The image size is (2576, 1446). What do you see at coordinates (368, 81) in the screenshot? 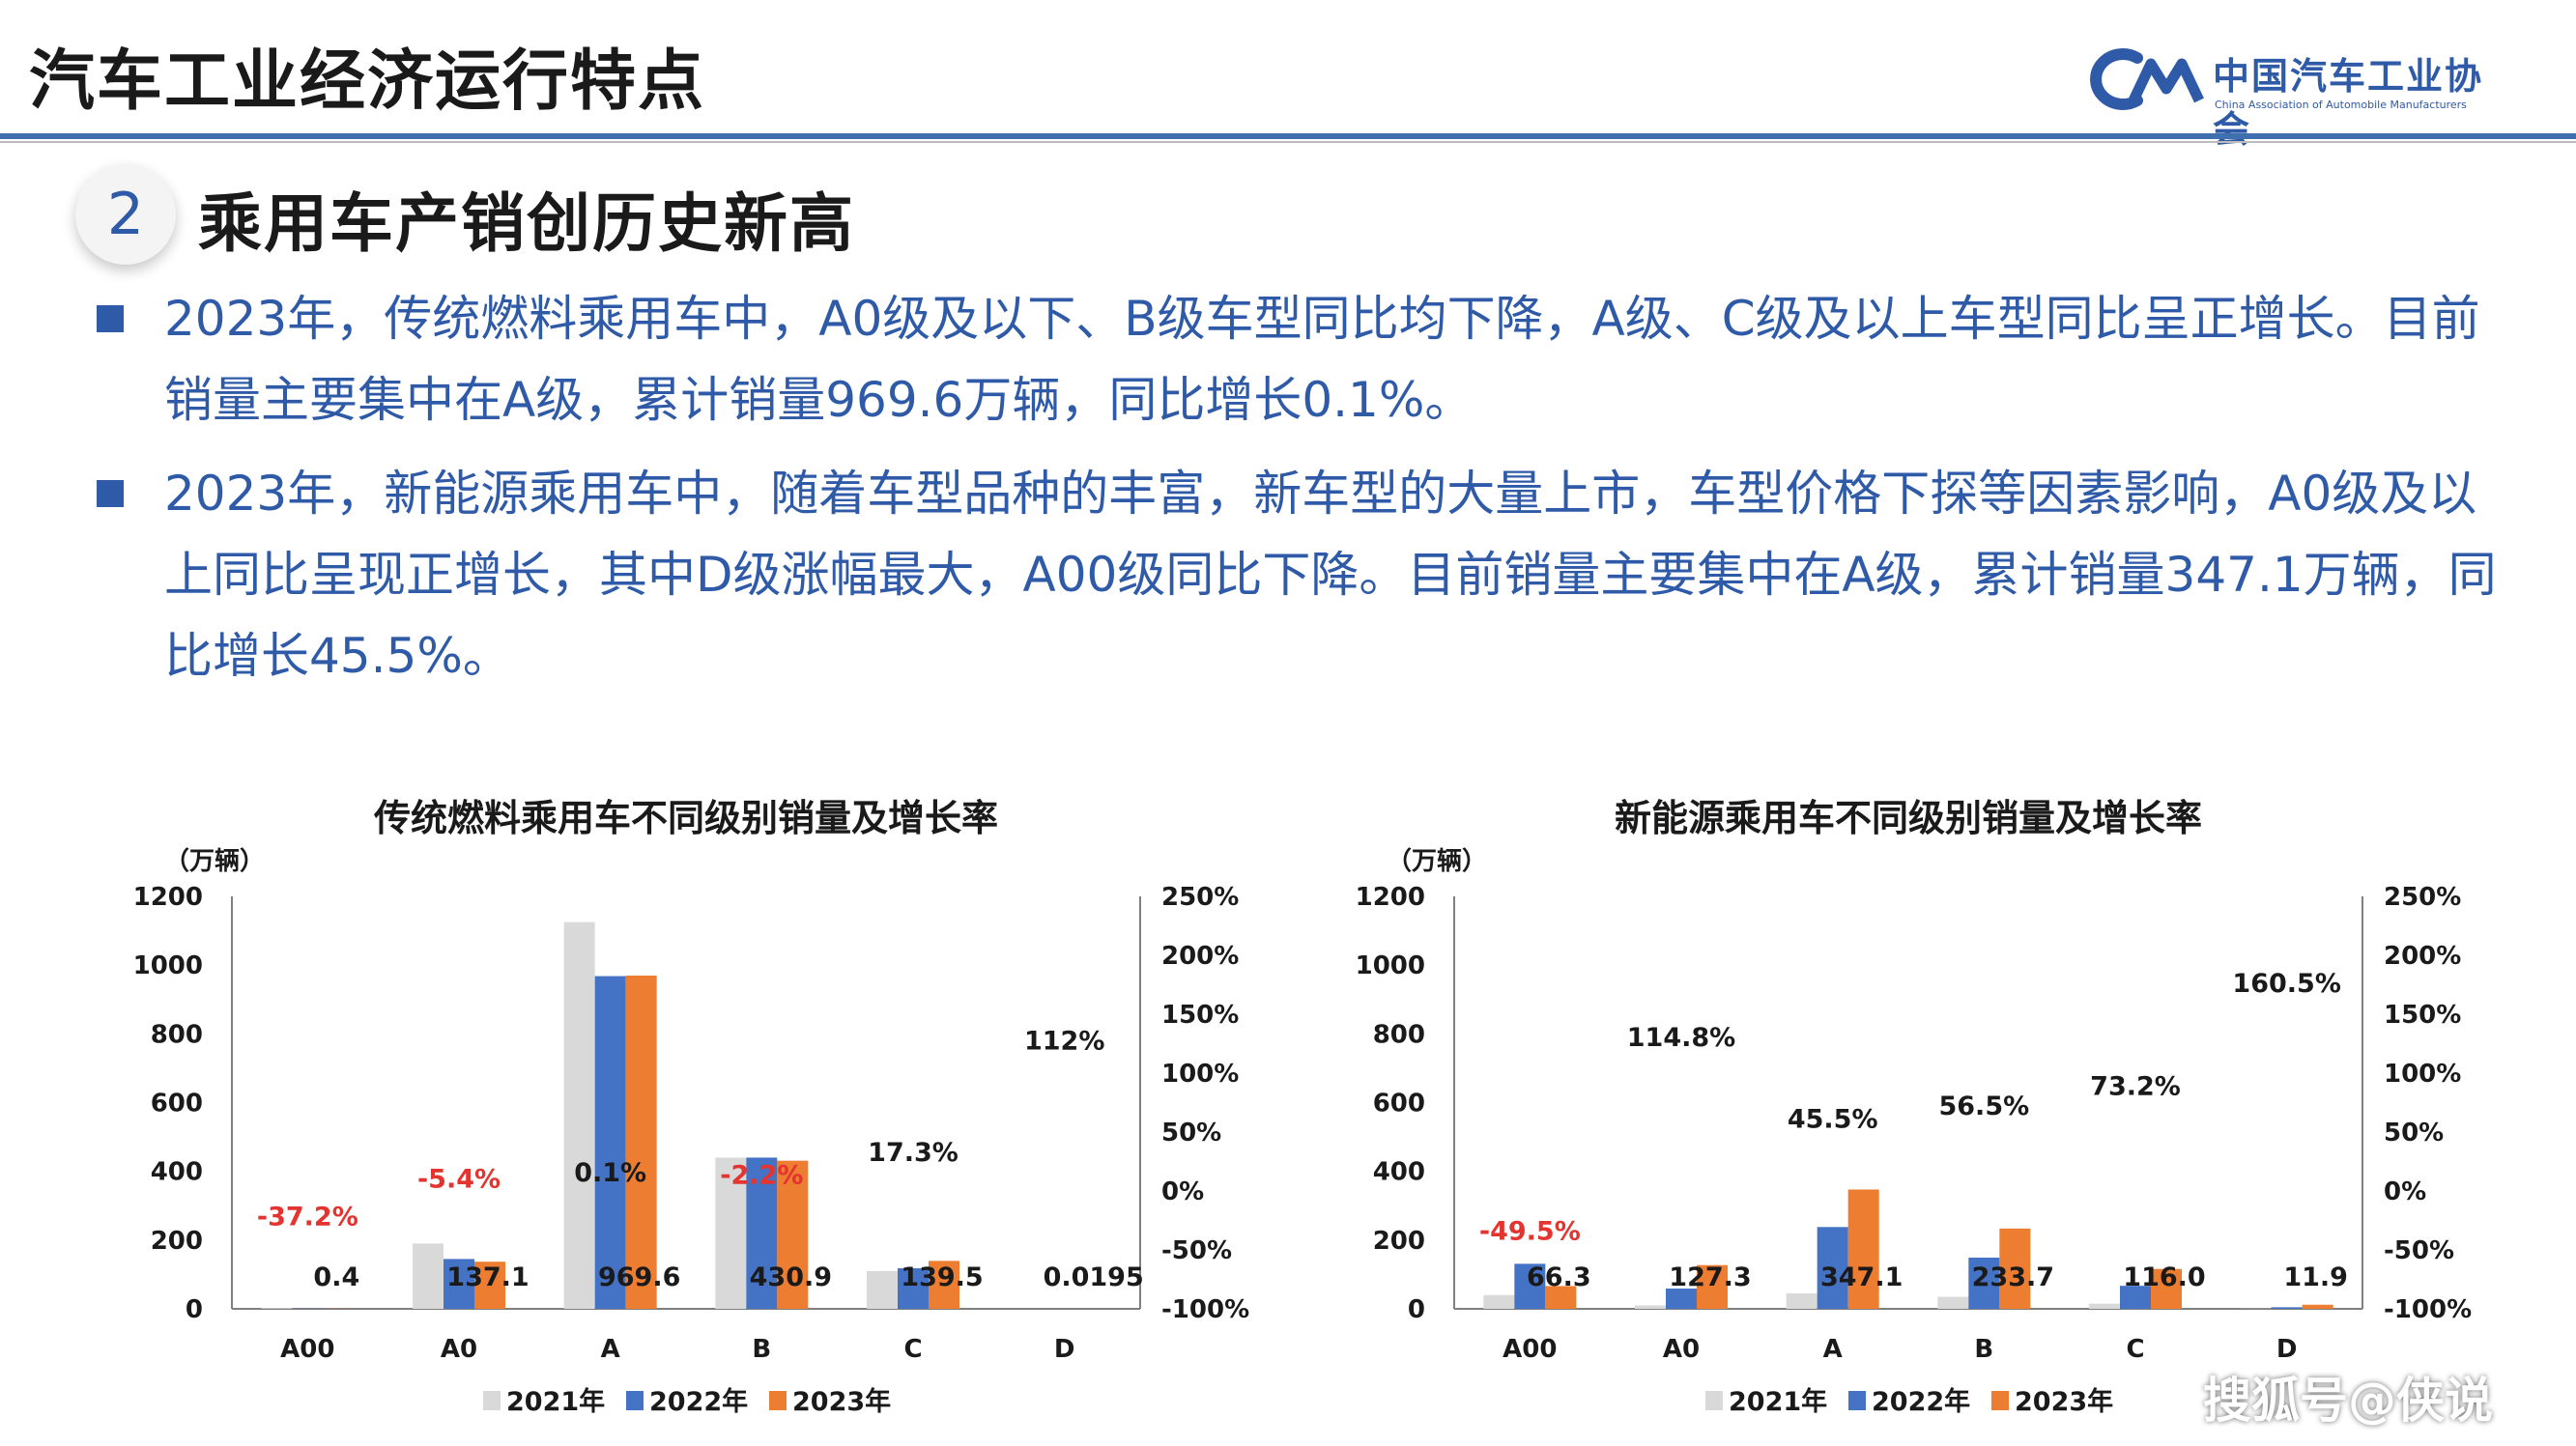
I see `page-title: 汽车工业经济运行特点` at bounding box center [368, 81].